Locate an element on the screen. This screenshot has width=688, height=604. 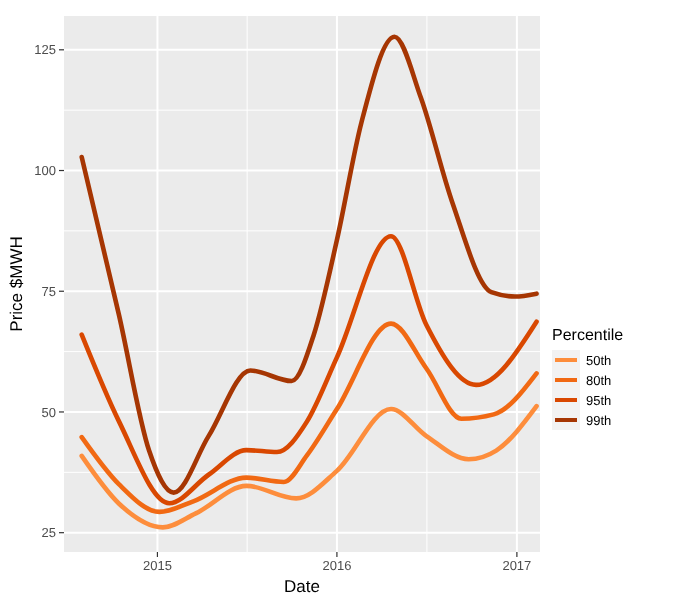
y-axis-title: Price $MWH is located at coordinates (16, 284).